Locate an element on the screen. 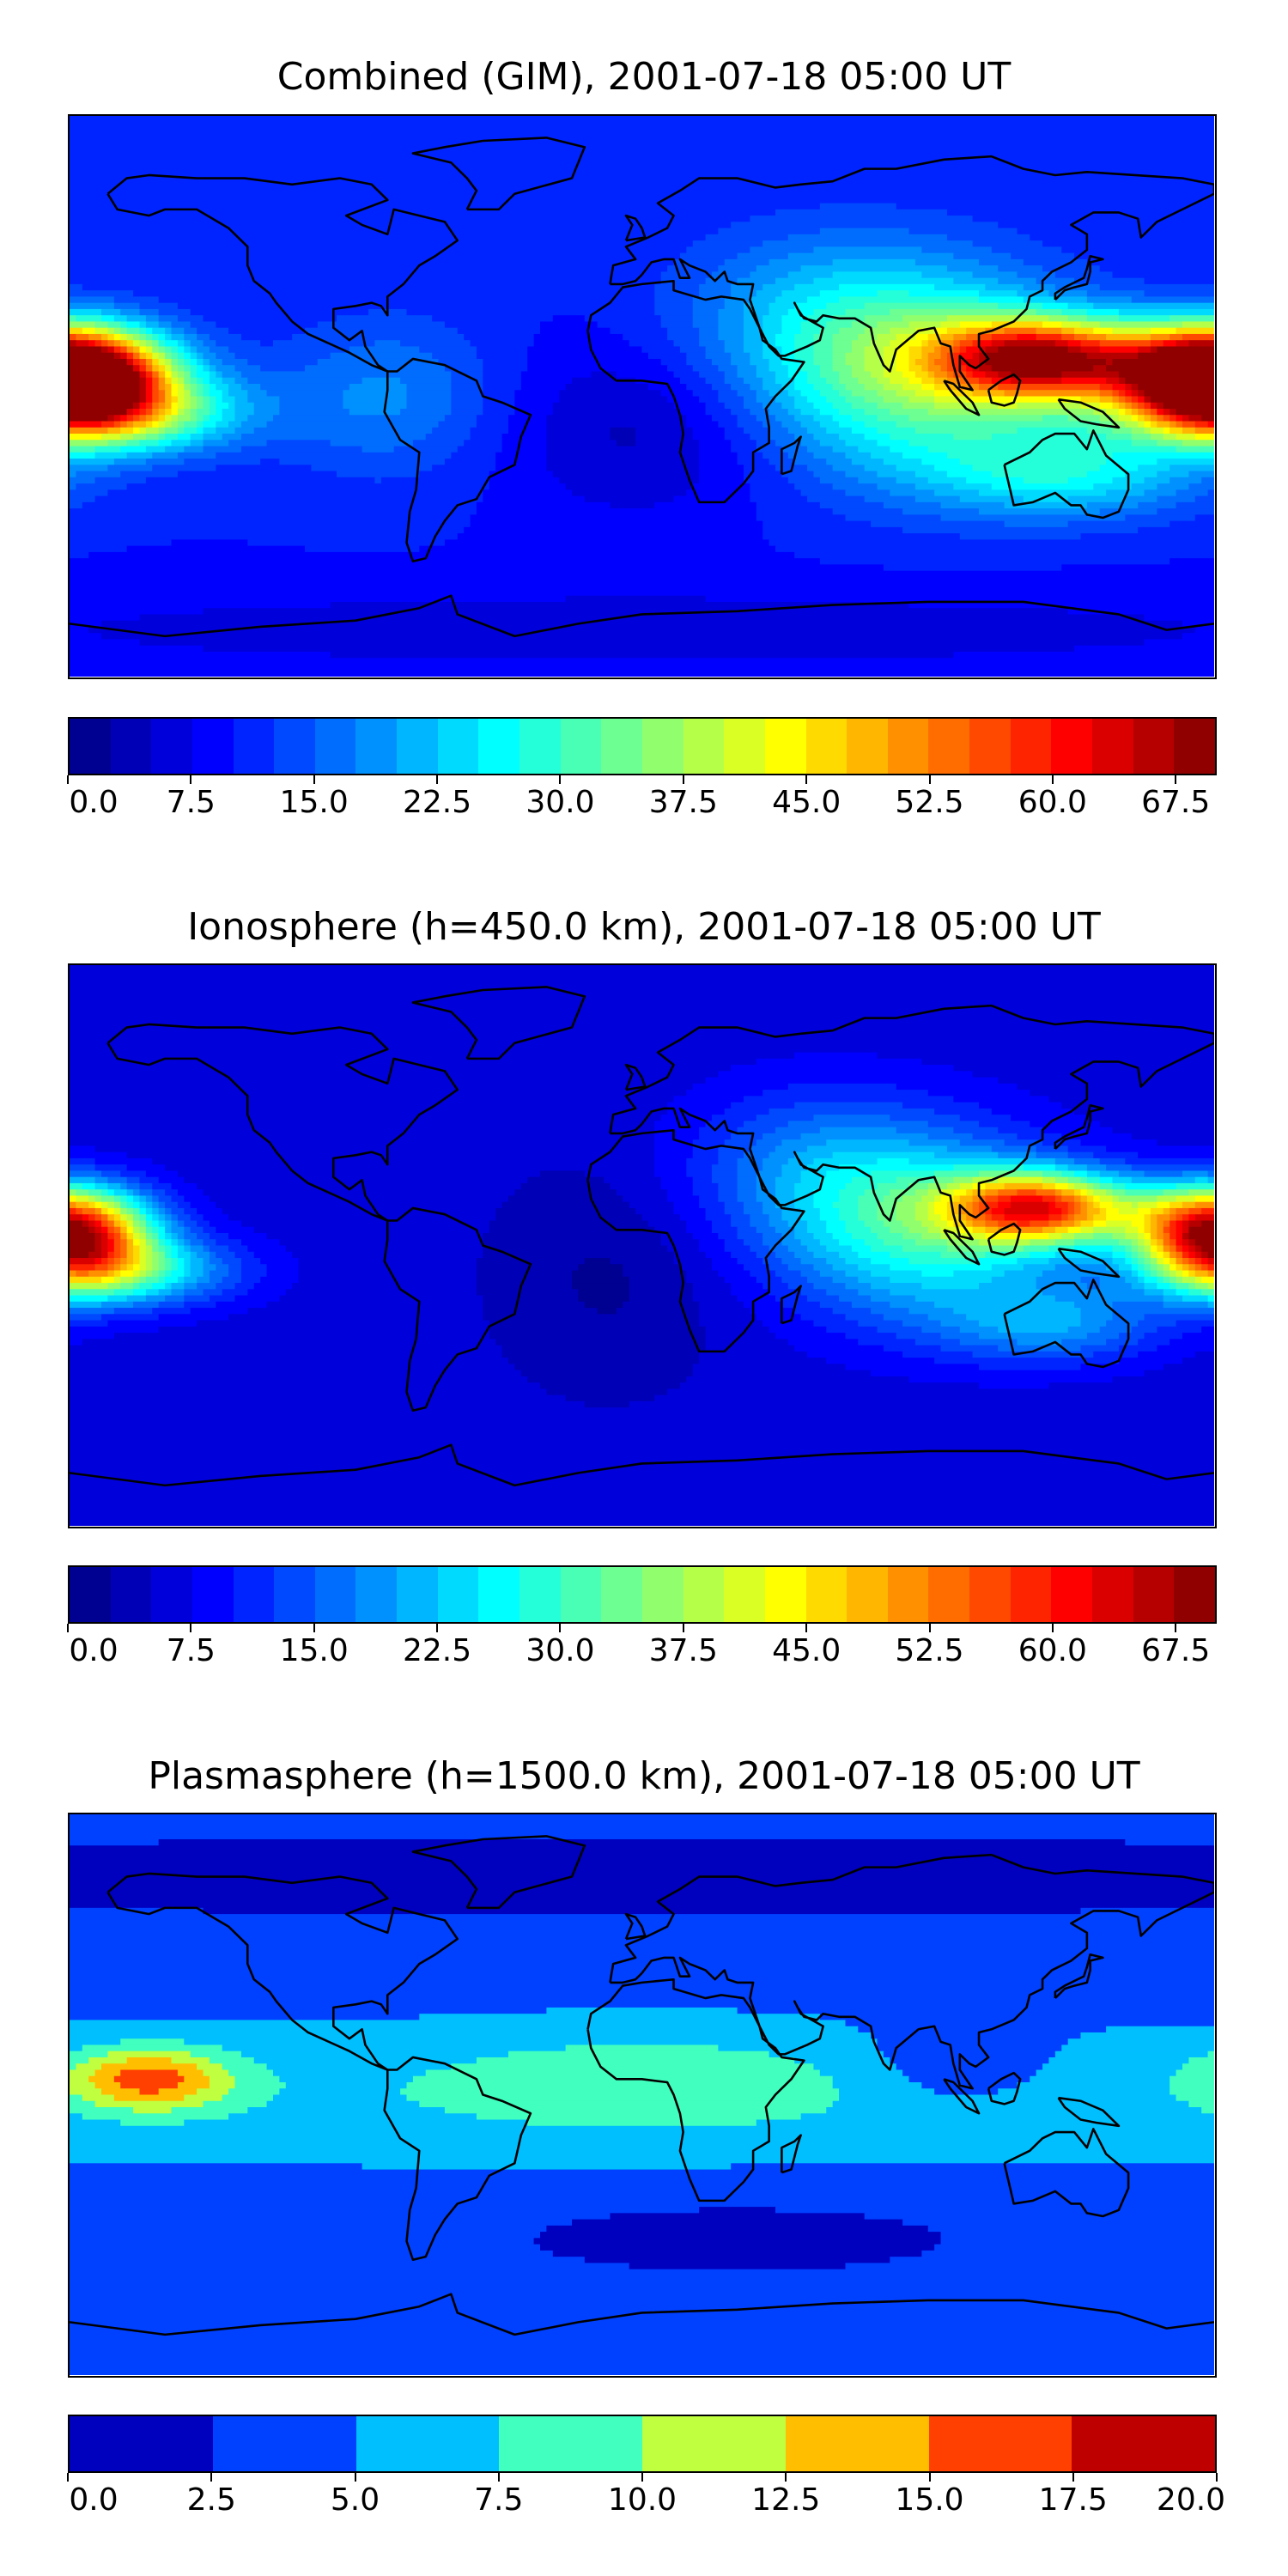 The height and width of the screenshot is (2576, 1288). colorbar-tick-label: 30.0 is located at coordinates (561, 802).